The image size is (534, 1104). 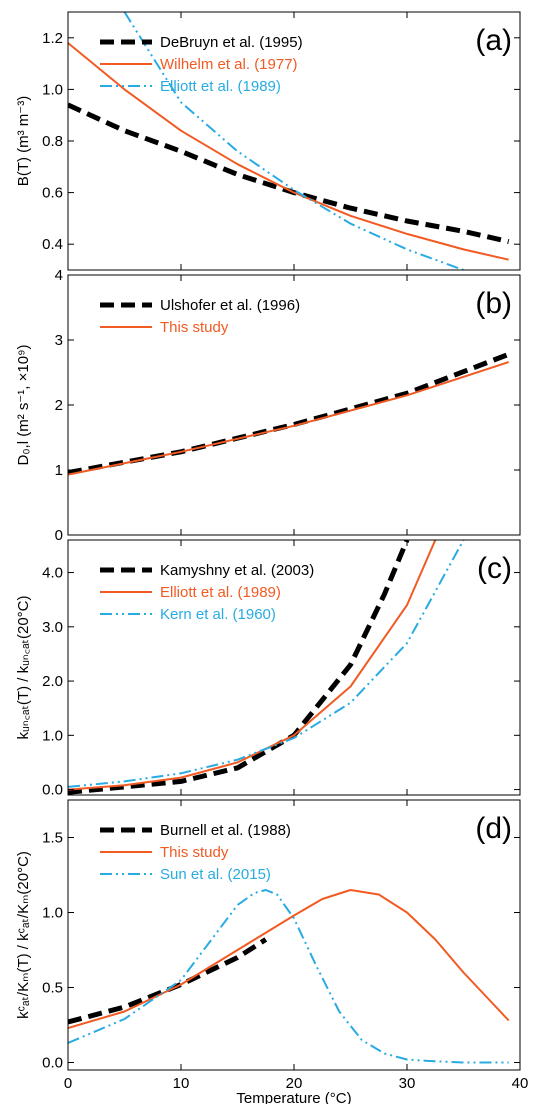 What do you see at coordinates (229, 64) in the screenshot?
I see `legend-label-2: Wilhelm et al. (1977)` at bounding box center [229, 64].